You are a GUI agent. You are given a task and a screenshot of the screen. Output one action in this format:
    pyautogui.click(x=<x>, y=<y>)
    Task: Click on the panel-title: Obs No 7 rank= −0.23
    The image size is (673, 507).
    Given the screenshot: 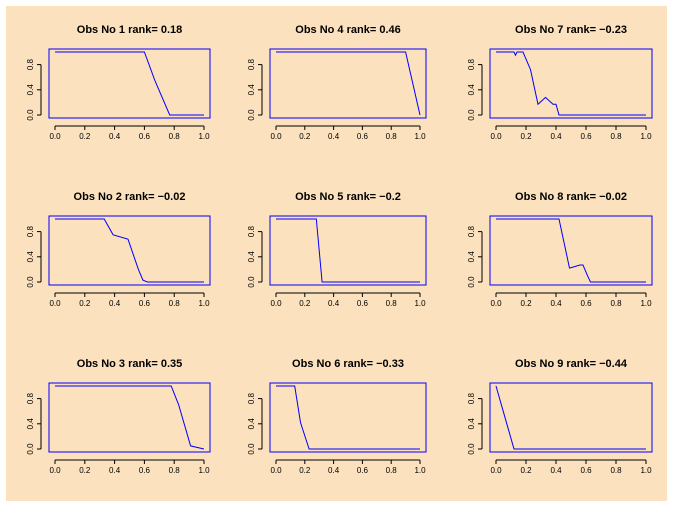 What is the action you would take?
    pyautogui.click(x=571, y=30)
    